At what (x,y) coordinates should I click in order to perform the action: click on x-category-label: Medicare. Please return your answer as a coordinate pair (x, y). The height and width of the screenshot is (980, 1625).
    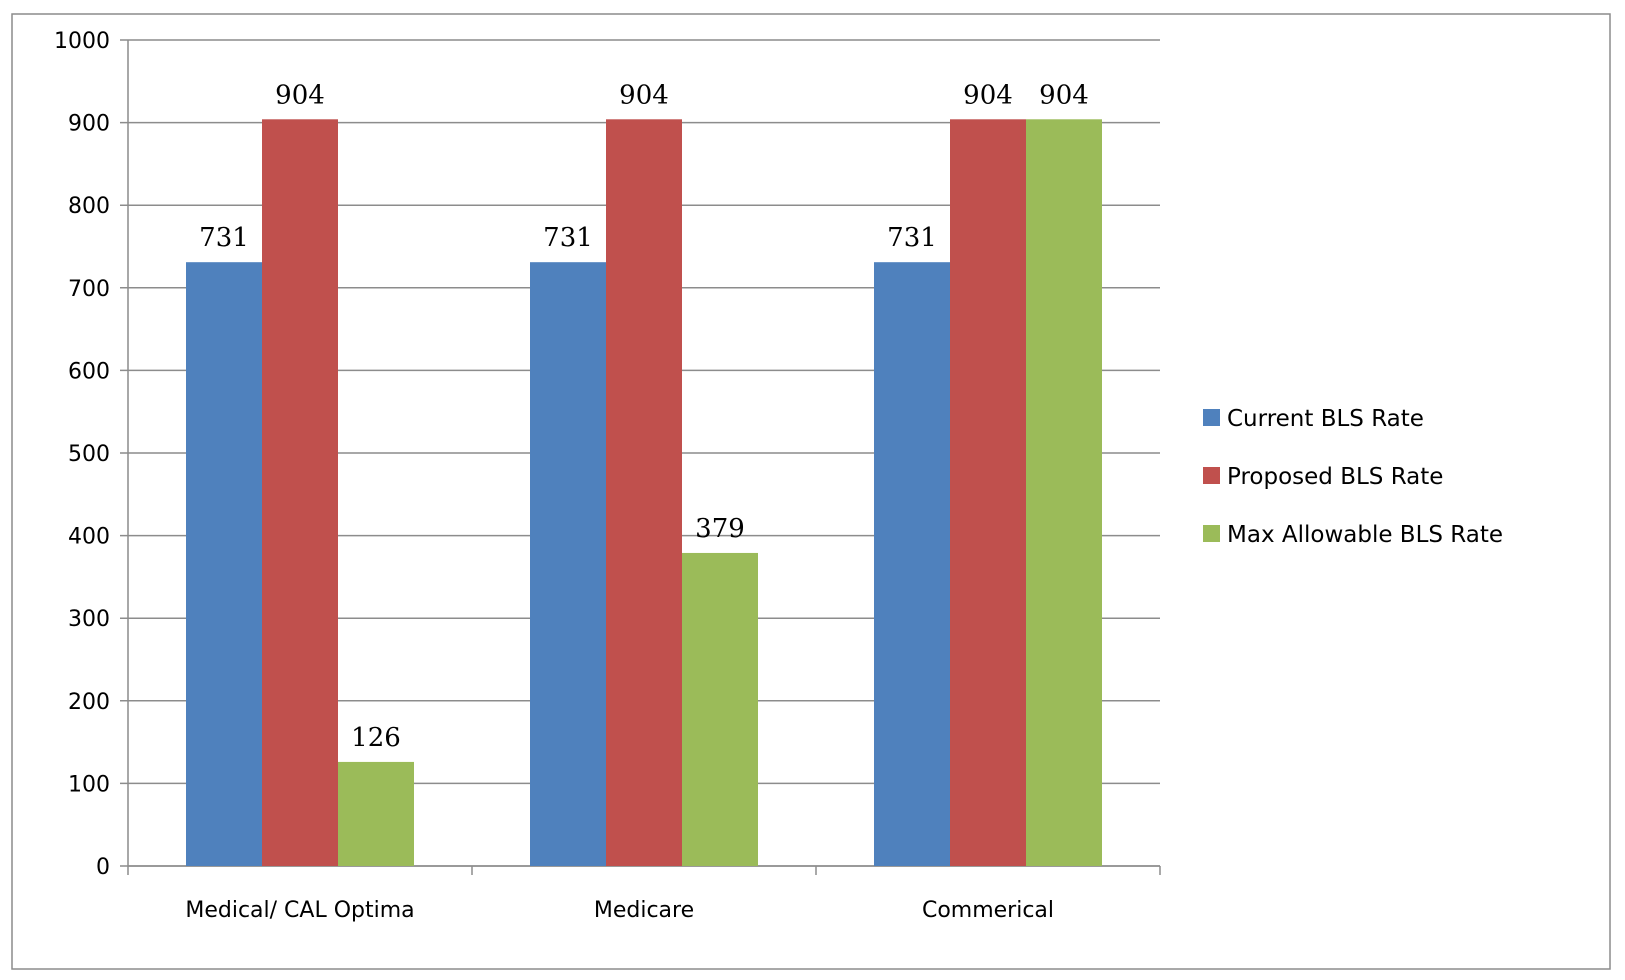
    Looking at the image, I should click on (644, 910).